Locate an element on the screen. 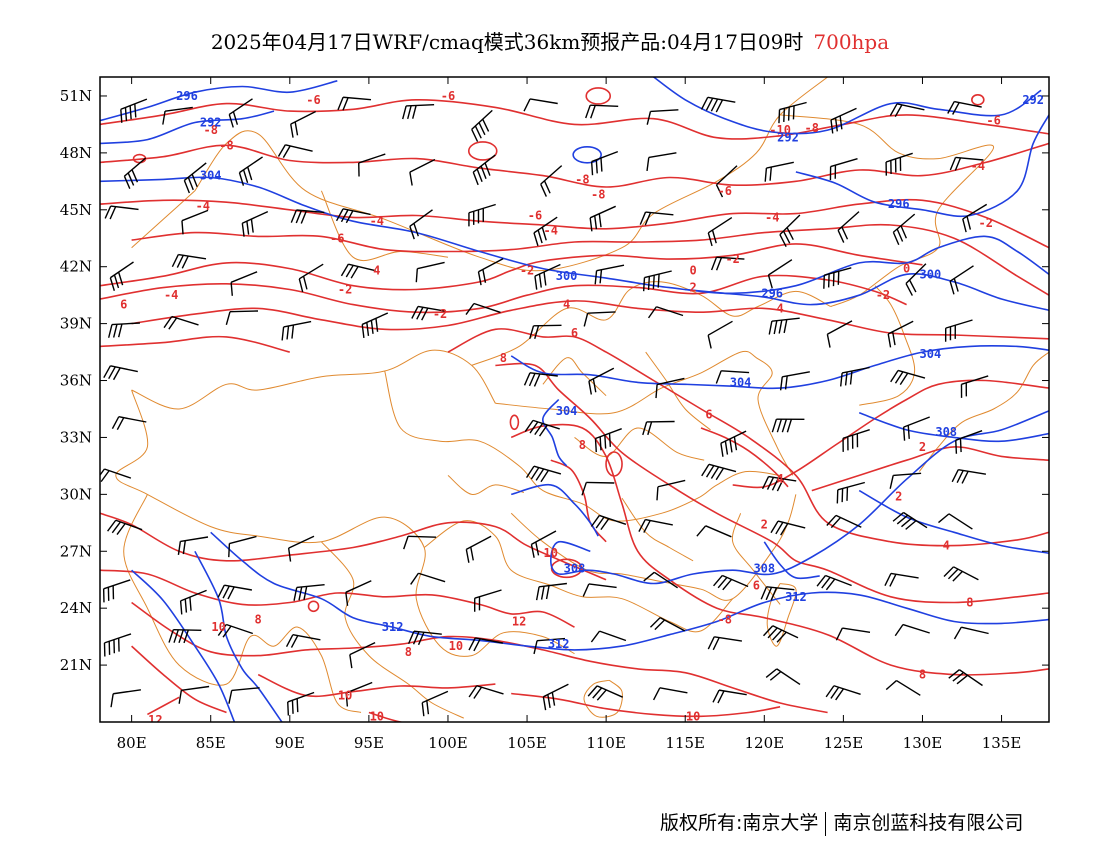  height-contour-label: 292 is located at coordinates (1033, 100).